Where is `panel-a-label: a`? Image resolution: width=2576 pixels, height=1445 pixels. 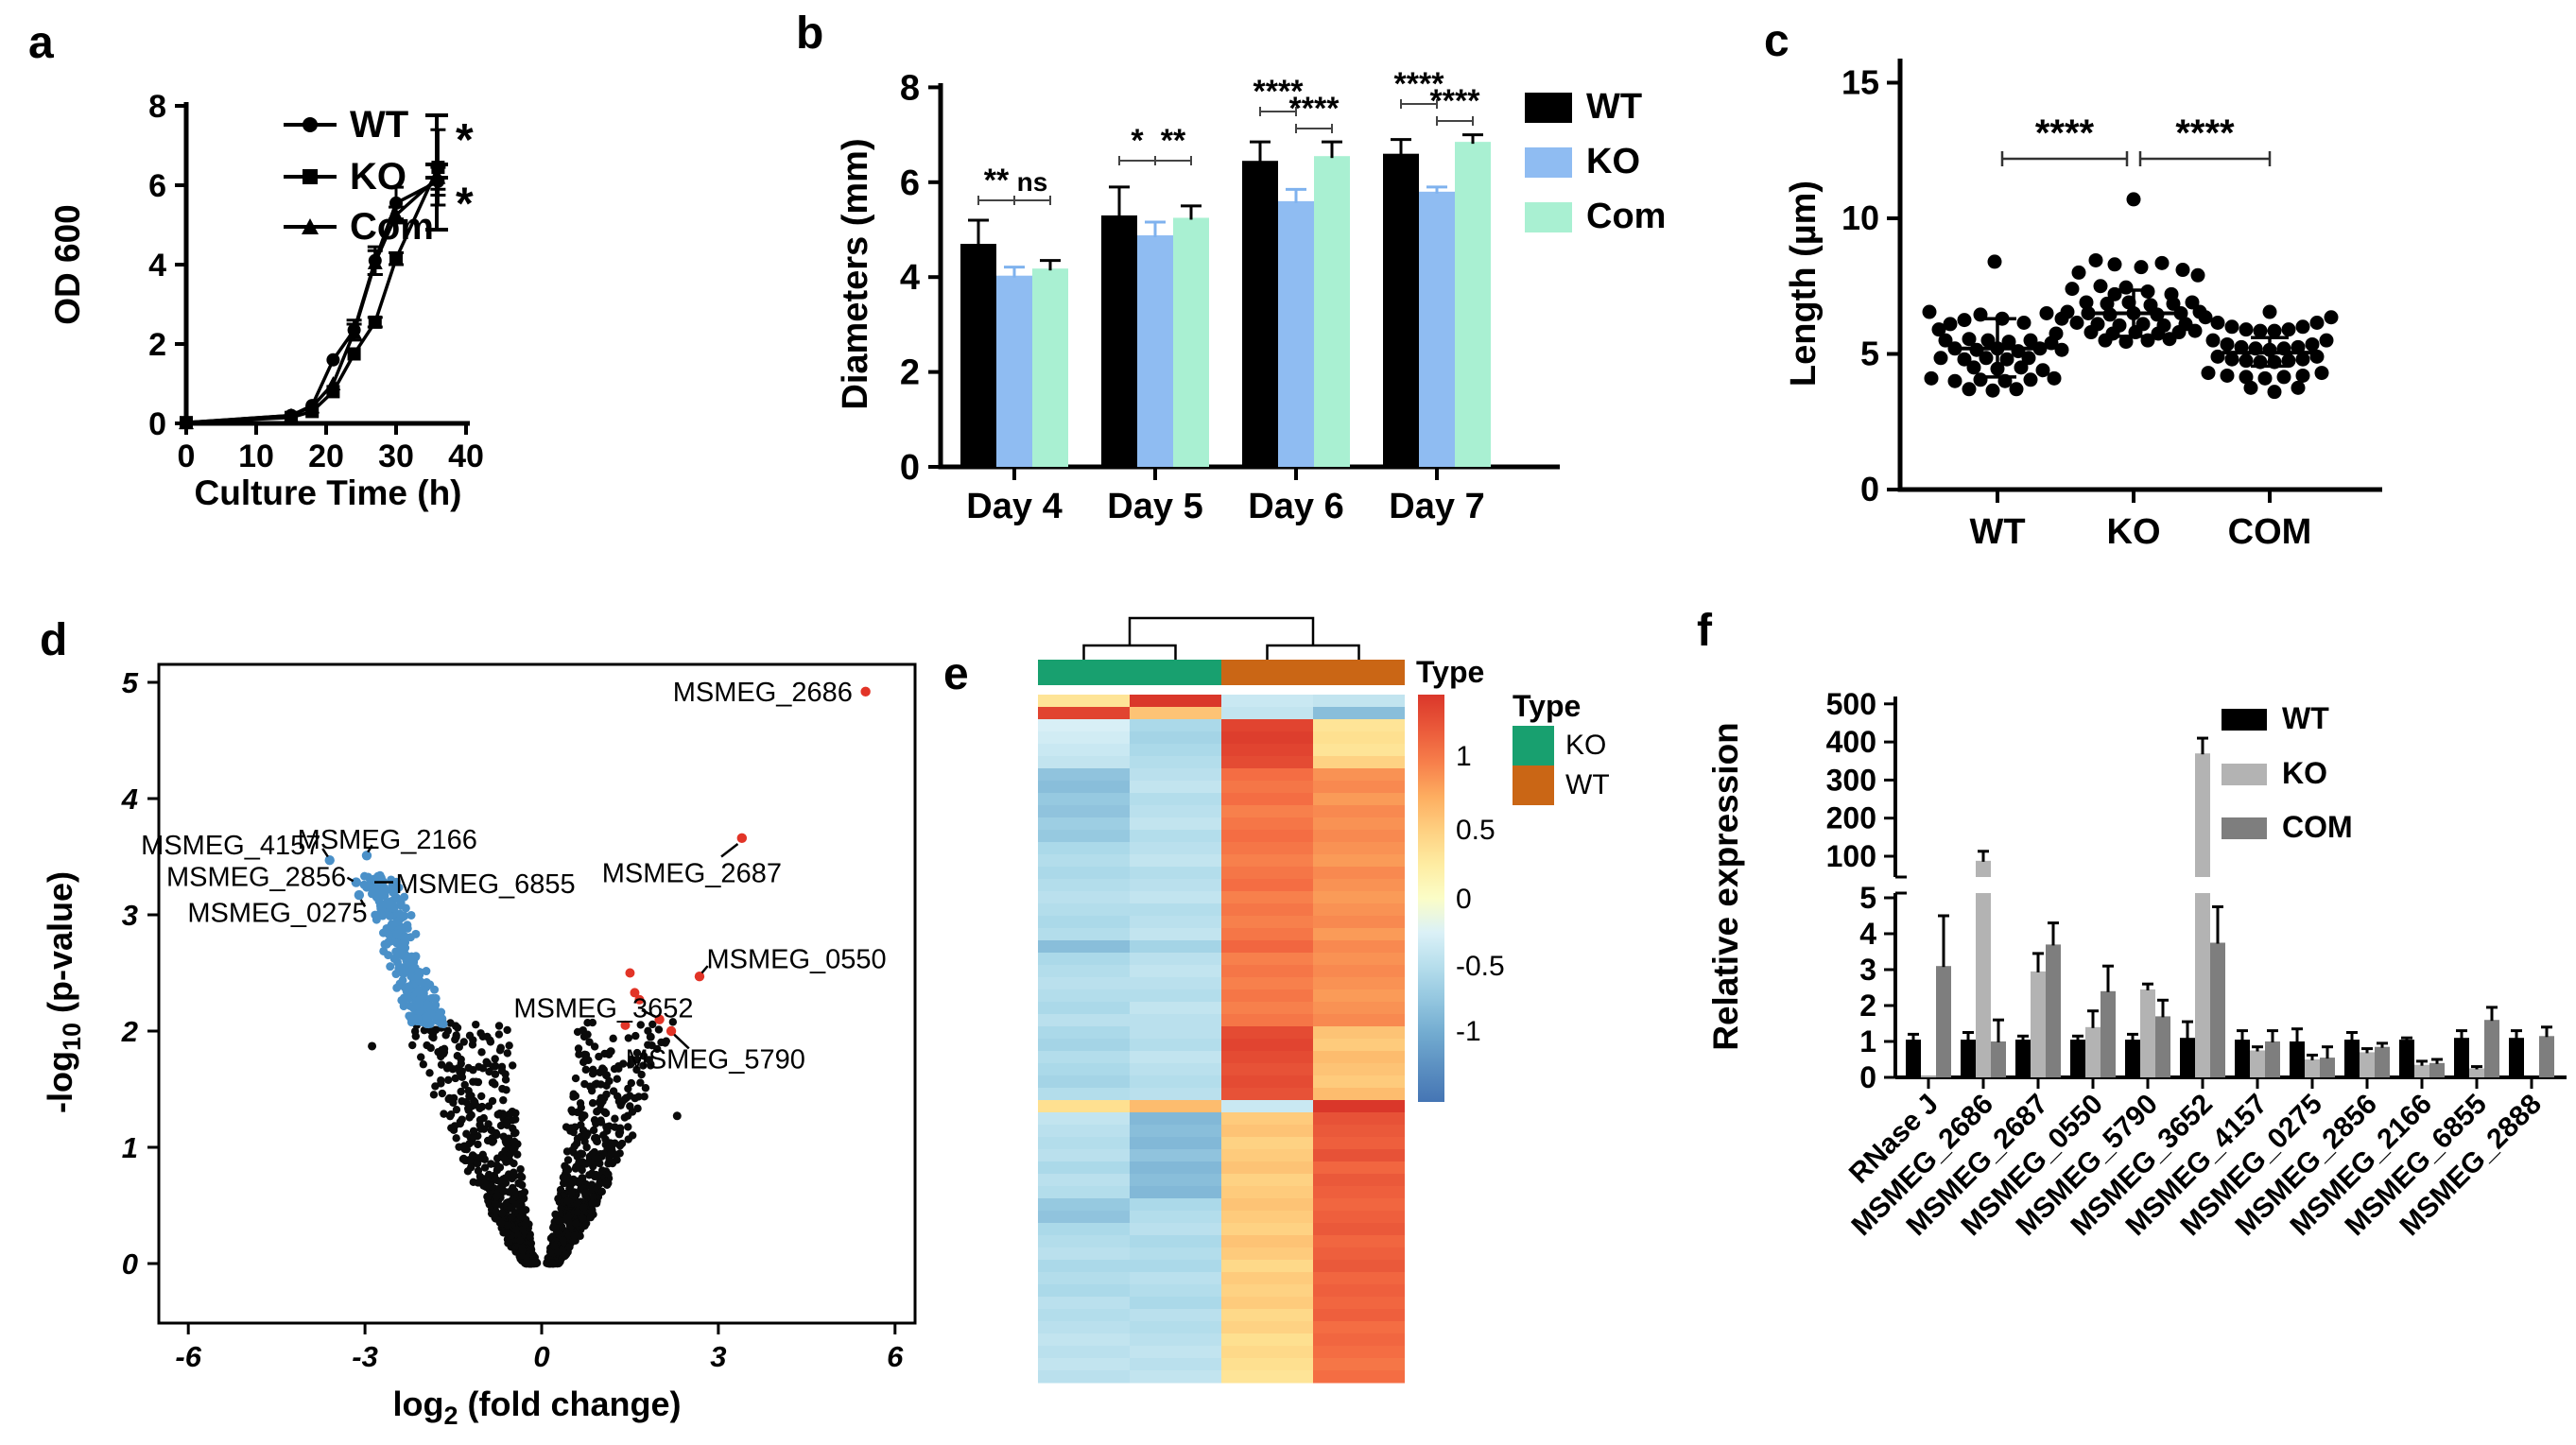 panel-a-label: a is located at coordinates (41, 43).